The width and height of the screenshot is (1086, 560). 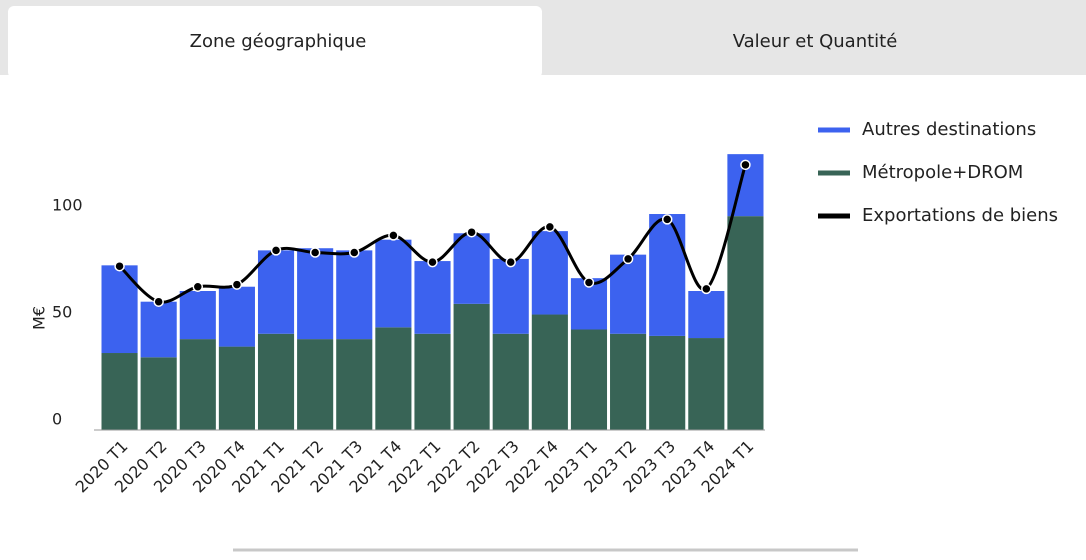 I want to click on legend-label: Métropole+DROM, so click(x=942, y=172).